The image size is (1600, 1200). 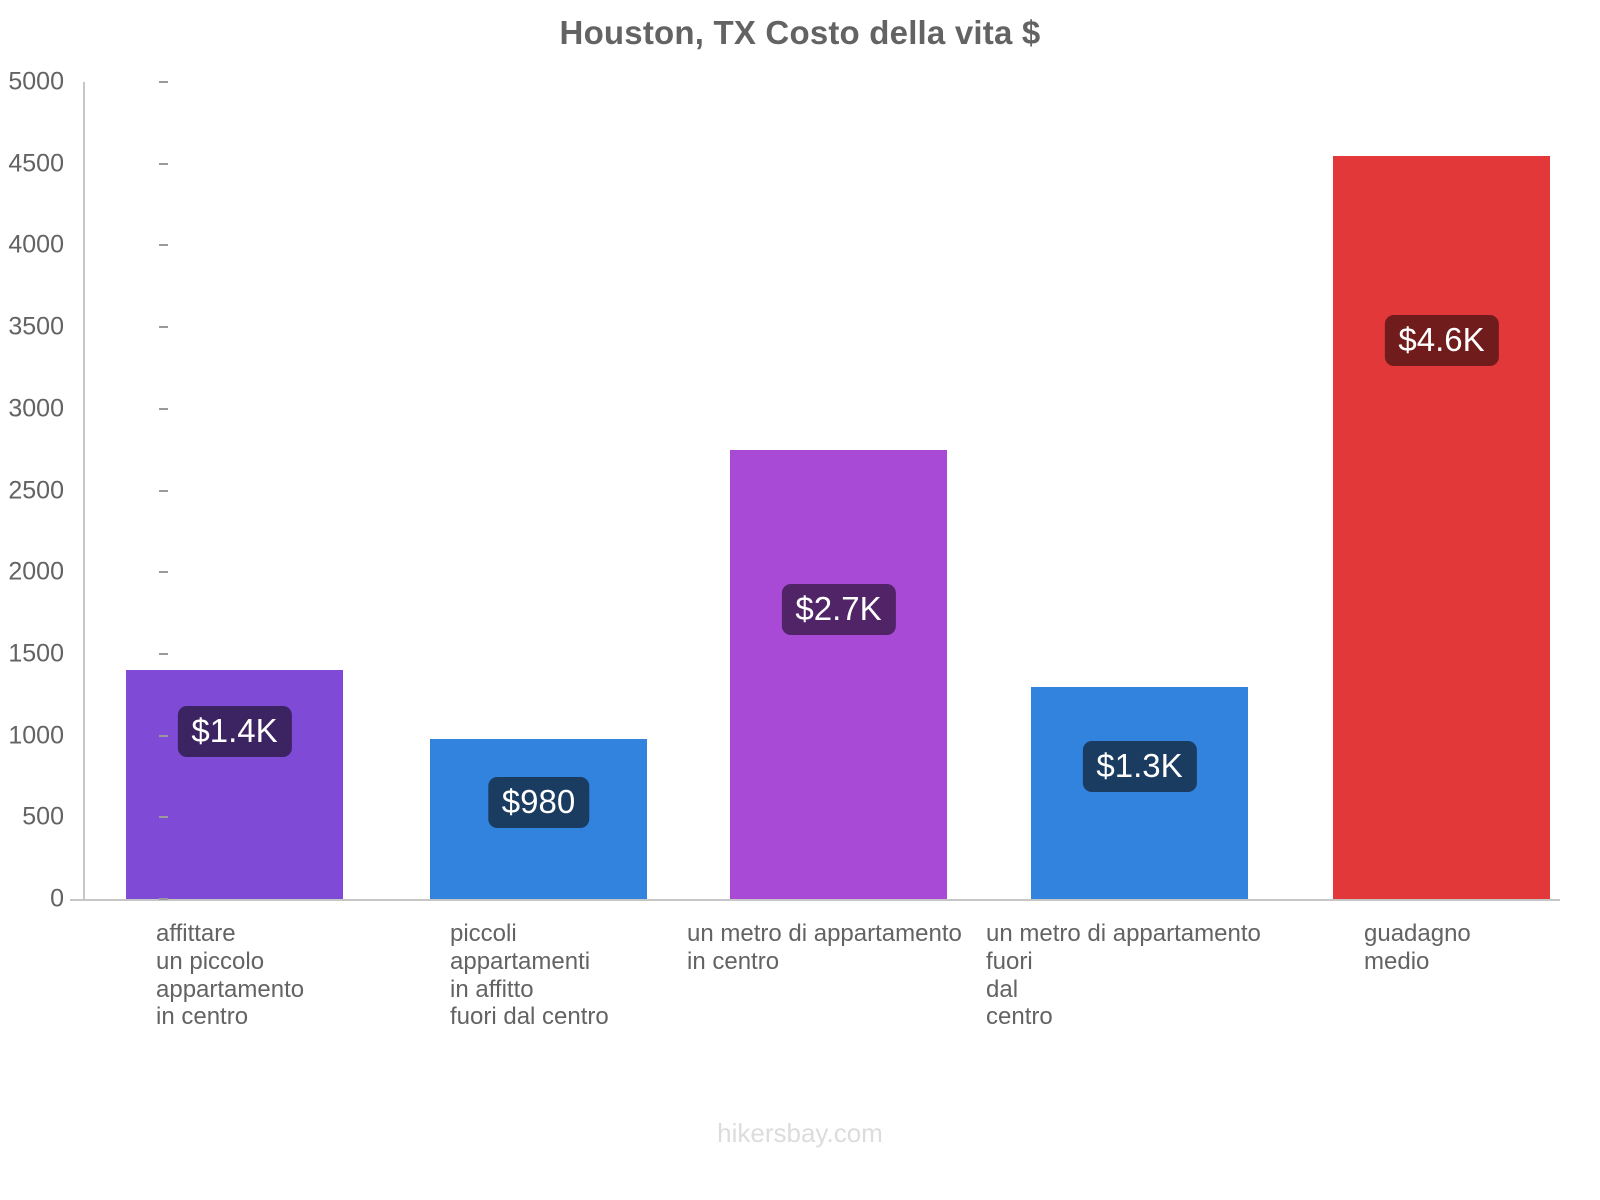 I want to click on bar-piccoli-appartamenti-in-affitto-fuori-dal-centro: $980, so click(x=538, y=818).